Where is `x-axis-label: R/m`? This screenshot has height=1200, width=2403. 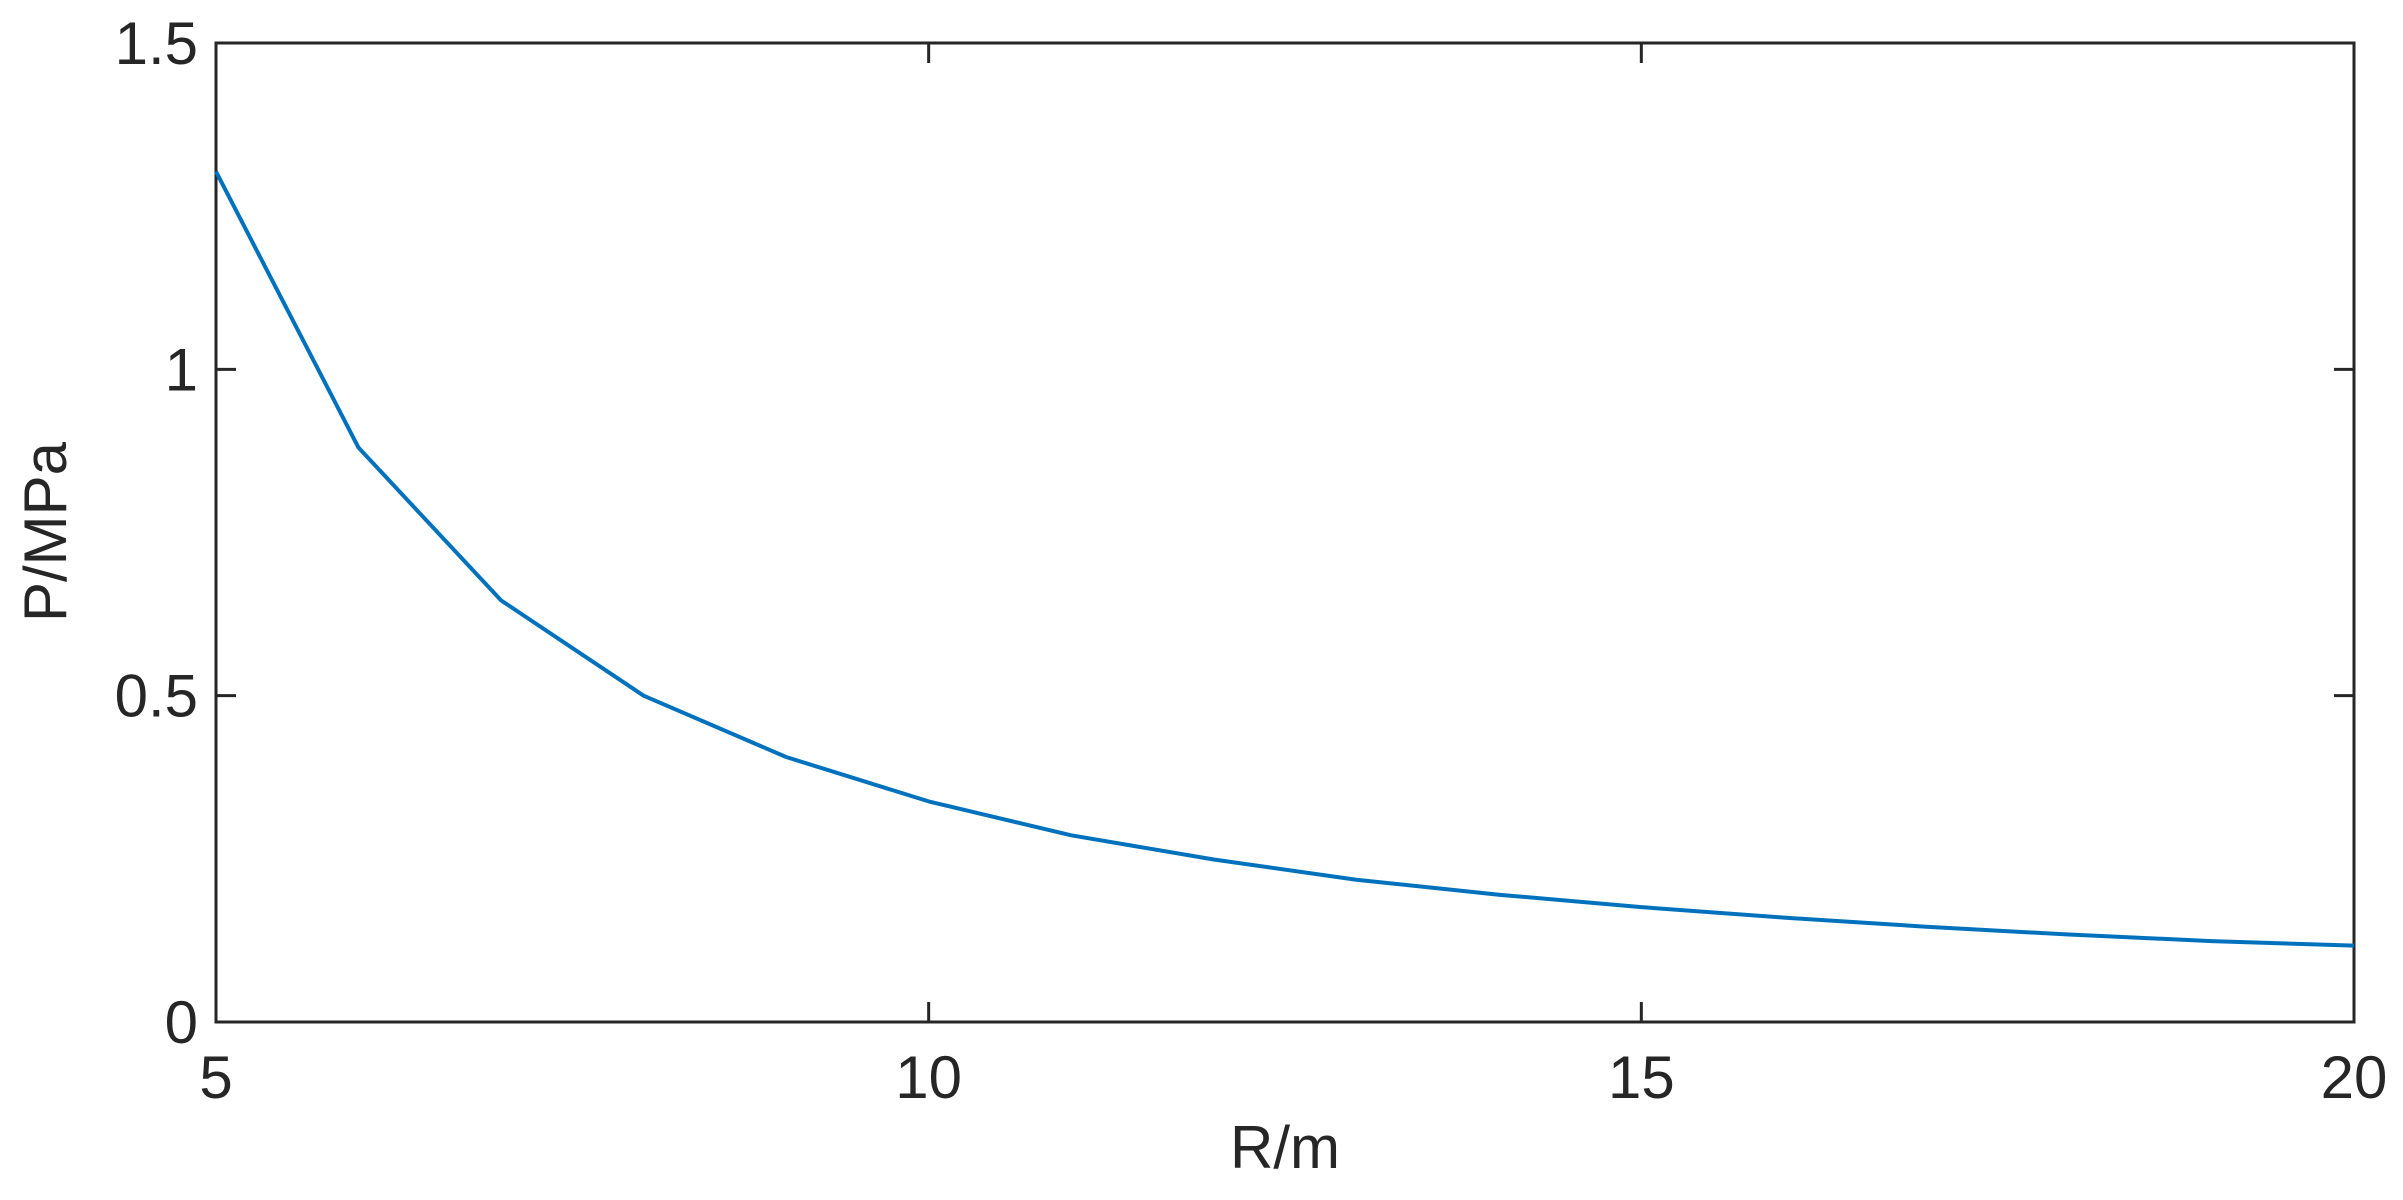 x-axis-label: R/m is located at coordinates (1285, 1147).